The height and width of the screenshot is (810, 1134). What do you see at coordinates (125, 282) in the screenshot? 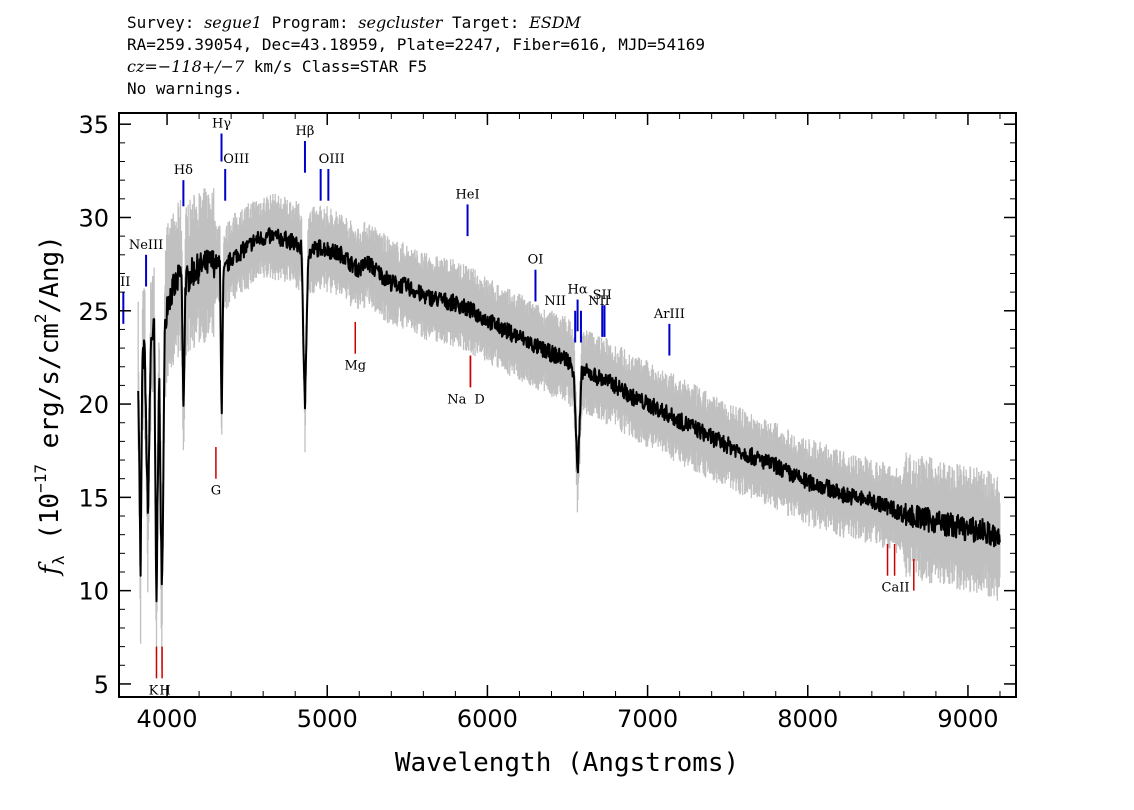
I see `emission-line-label: II` at bounding box center [125, 282].